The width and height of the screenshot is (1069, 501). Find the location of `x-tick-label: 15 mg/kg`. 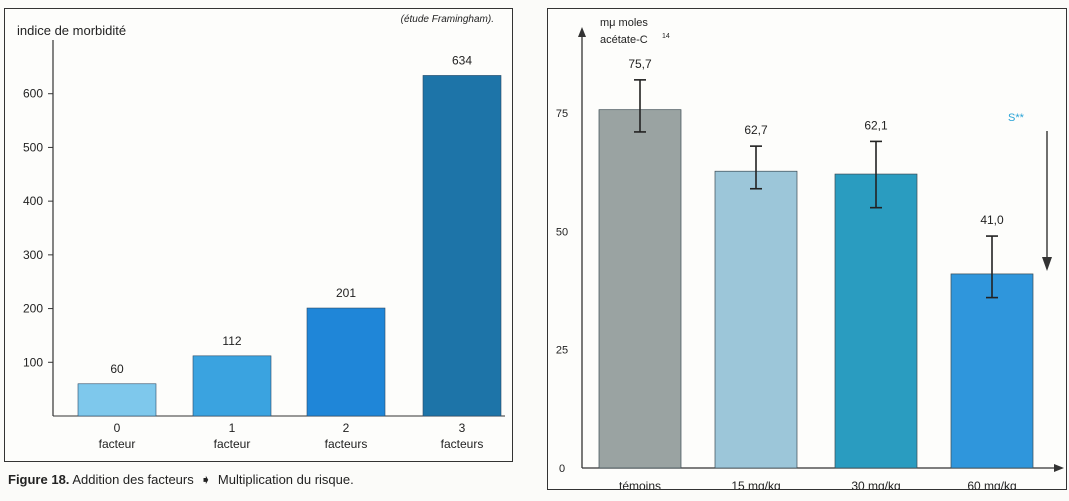

x-tick-label: 15 mg/kg is located at coordinates (755, 484).